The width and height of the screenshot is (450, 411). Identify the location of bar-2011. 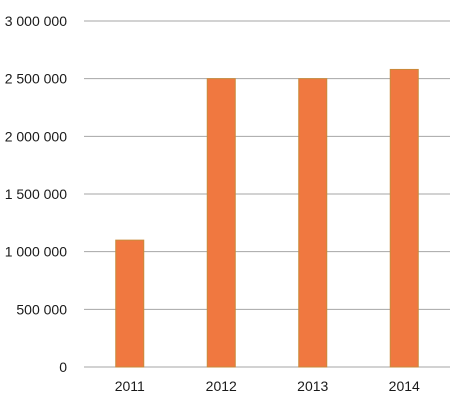
(130, 303).